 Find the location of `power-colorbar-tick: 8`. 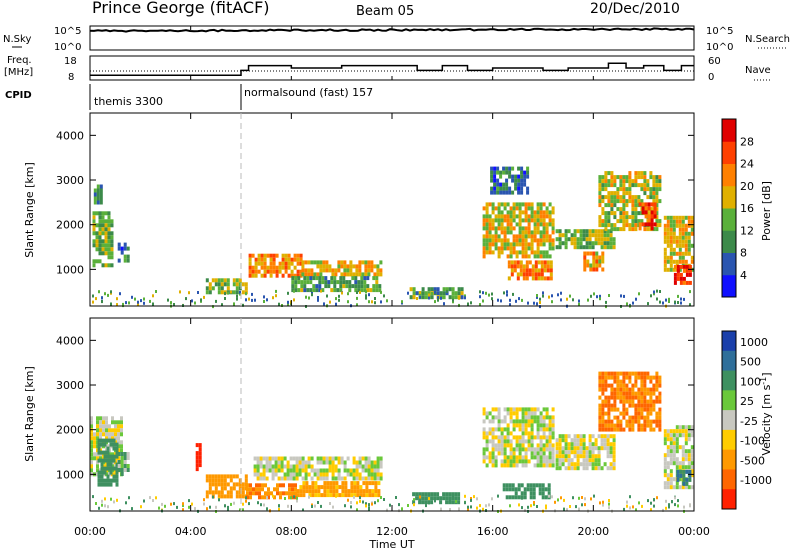

power-colorbar-tick: 8 is located at coordinates (743, 253).